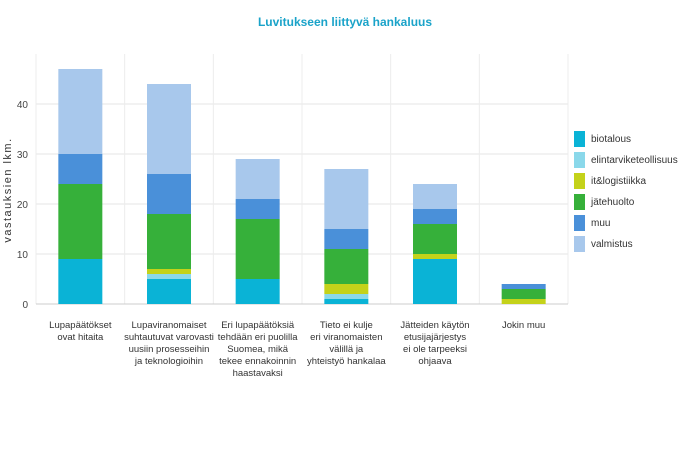 The image size is (679, 473). Describe the element at coordinates (600, 223) in the screenshot. I see `legend-label: muu` at that location.